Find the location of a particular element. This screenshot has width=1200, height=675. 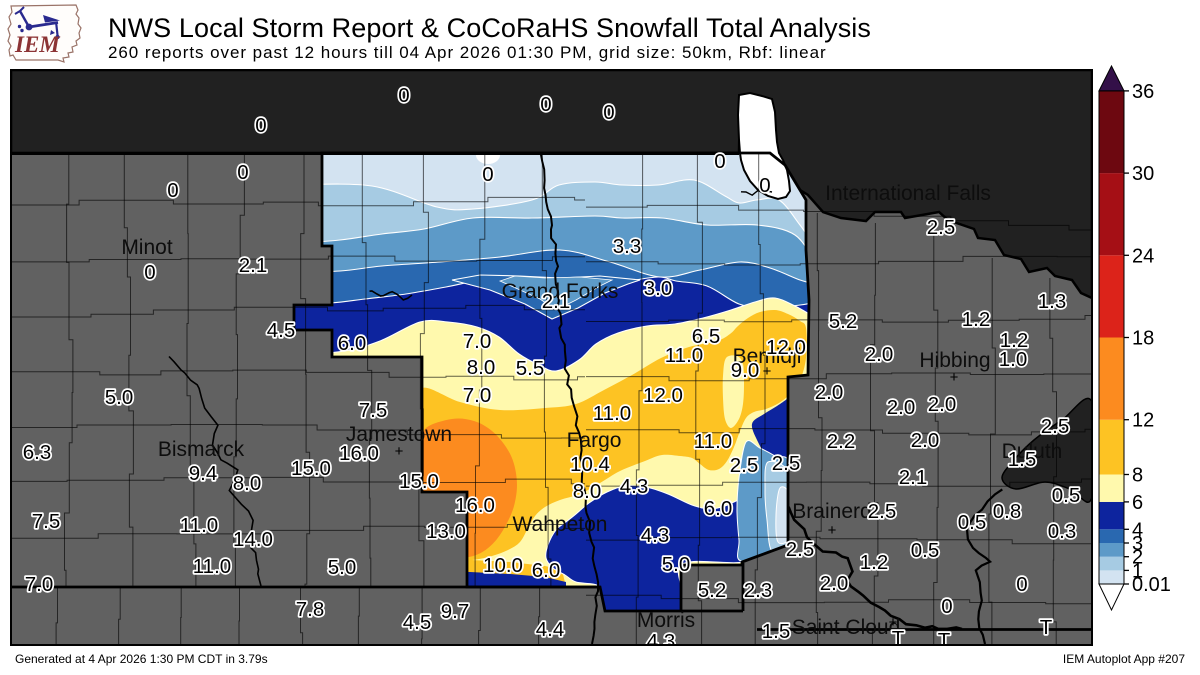

svg-text: Bismarck is located at coordinates (201, 449).